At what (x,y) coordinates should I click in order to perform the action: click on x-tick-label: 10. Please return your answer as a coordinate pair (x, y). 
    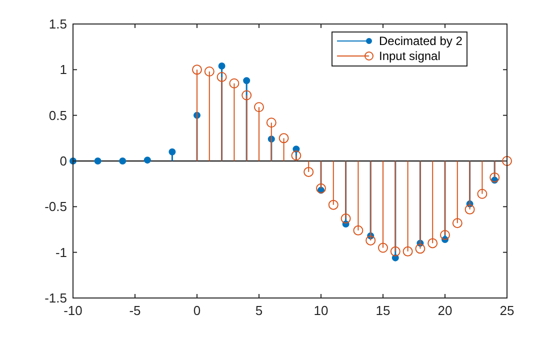
    Looking at the image, I should click on (321, 310).